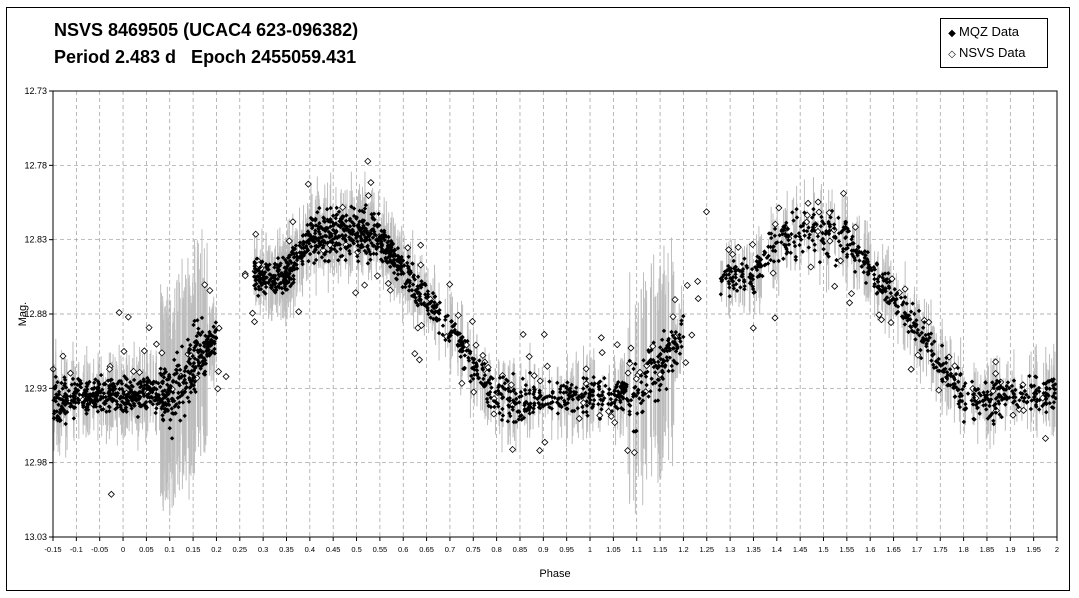 Image resolution: width=1079 pixels, height=598 pixels. What do you see at coordinates (1010, 549) in the screenshot?
I see `x-tick-label: 1.9` at bounding box center [1010, 549].